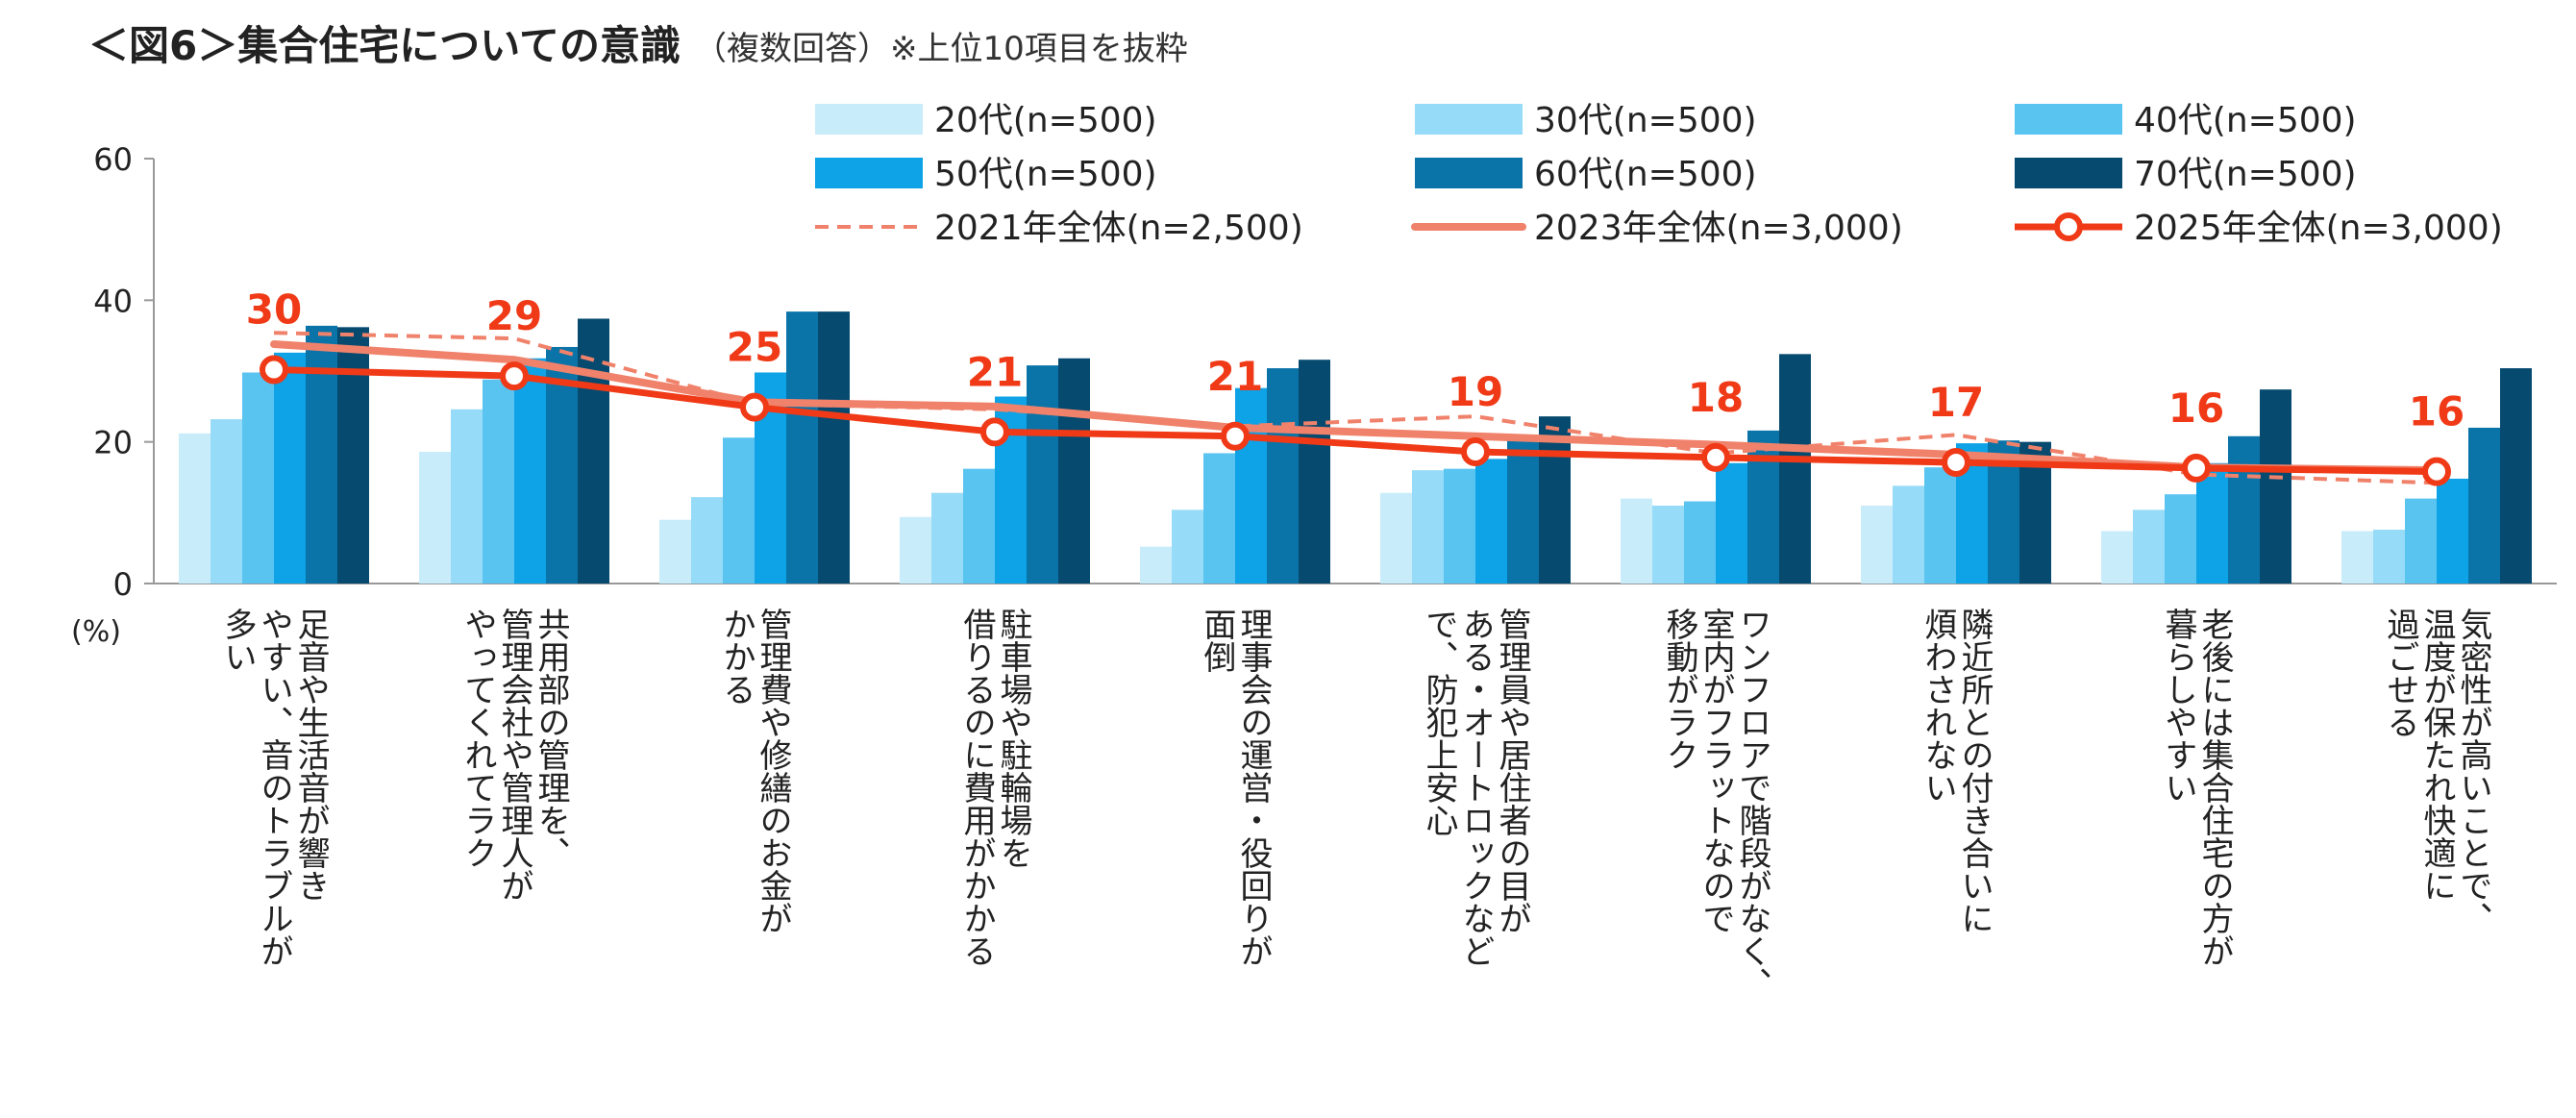  What do you see at coordinates (754, 347) in the screenshot?
I see `data-label: 25` at bounding box center [754, 347].